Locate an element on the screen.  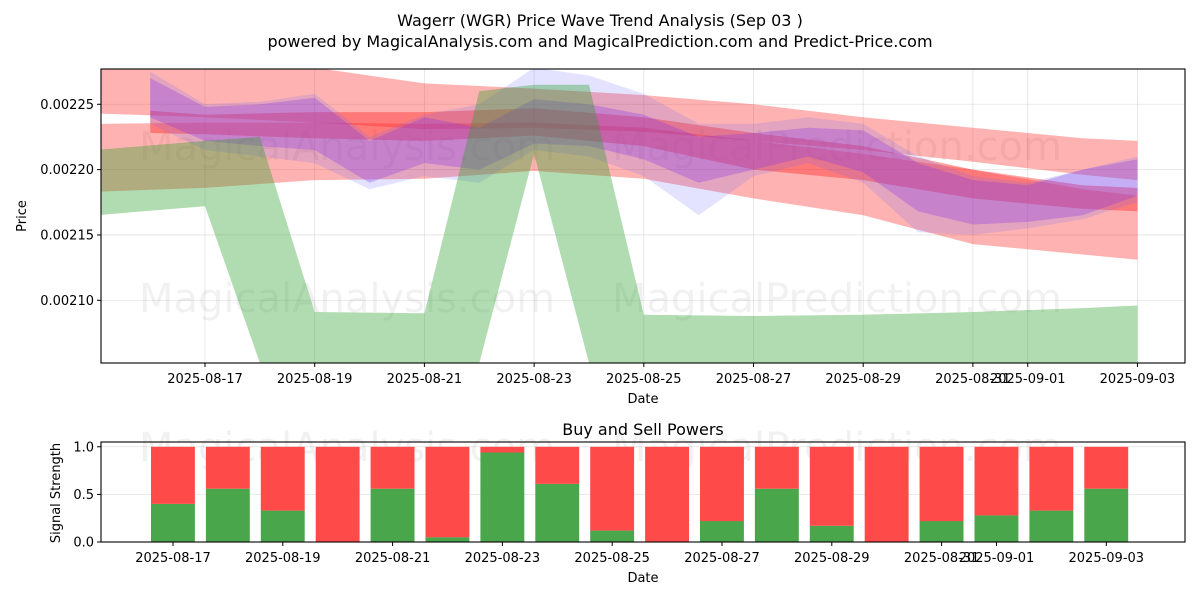
bar-chart-title: Buy and Sell Powers is located at coordinates (643, 429).